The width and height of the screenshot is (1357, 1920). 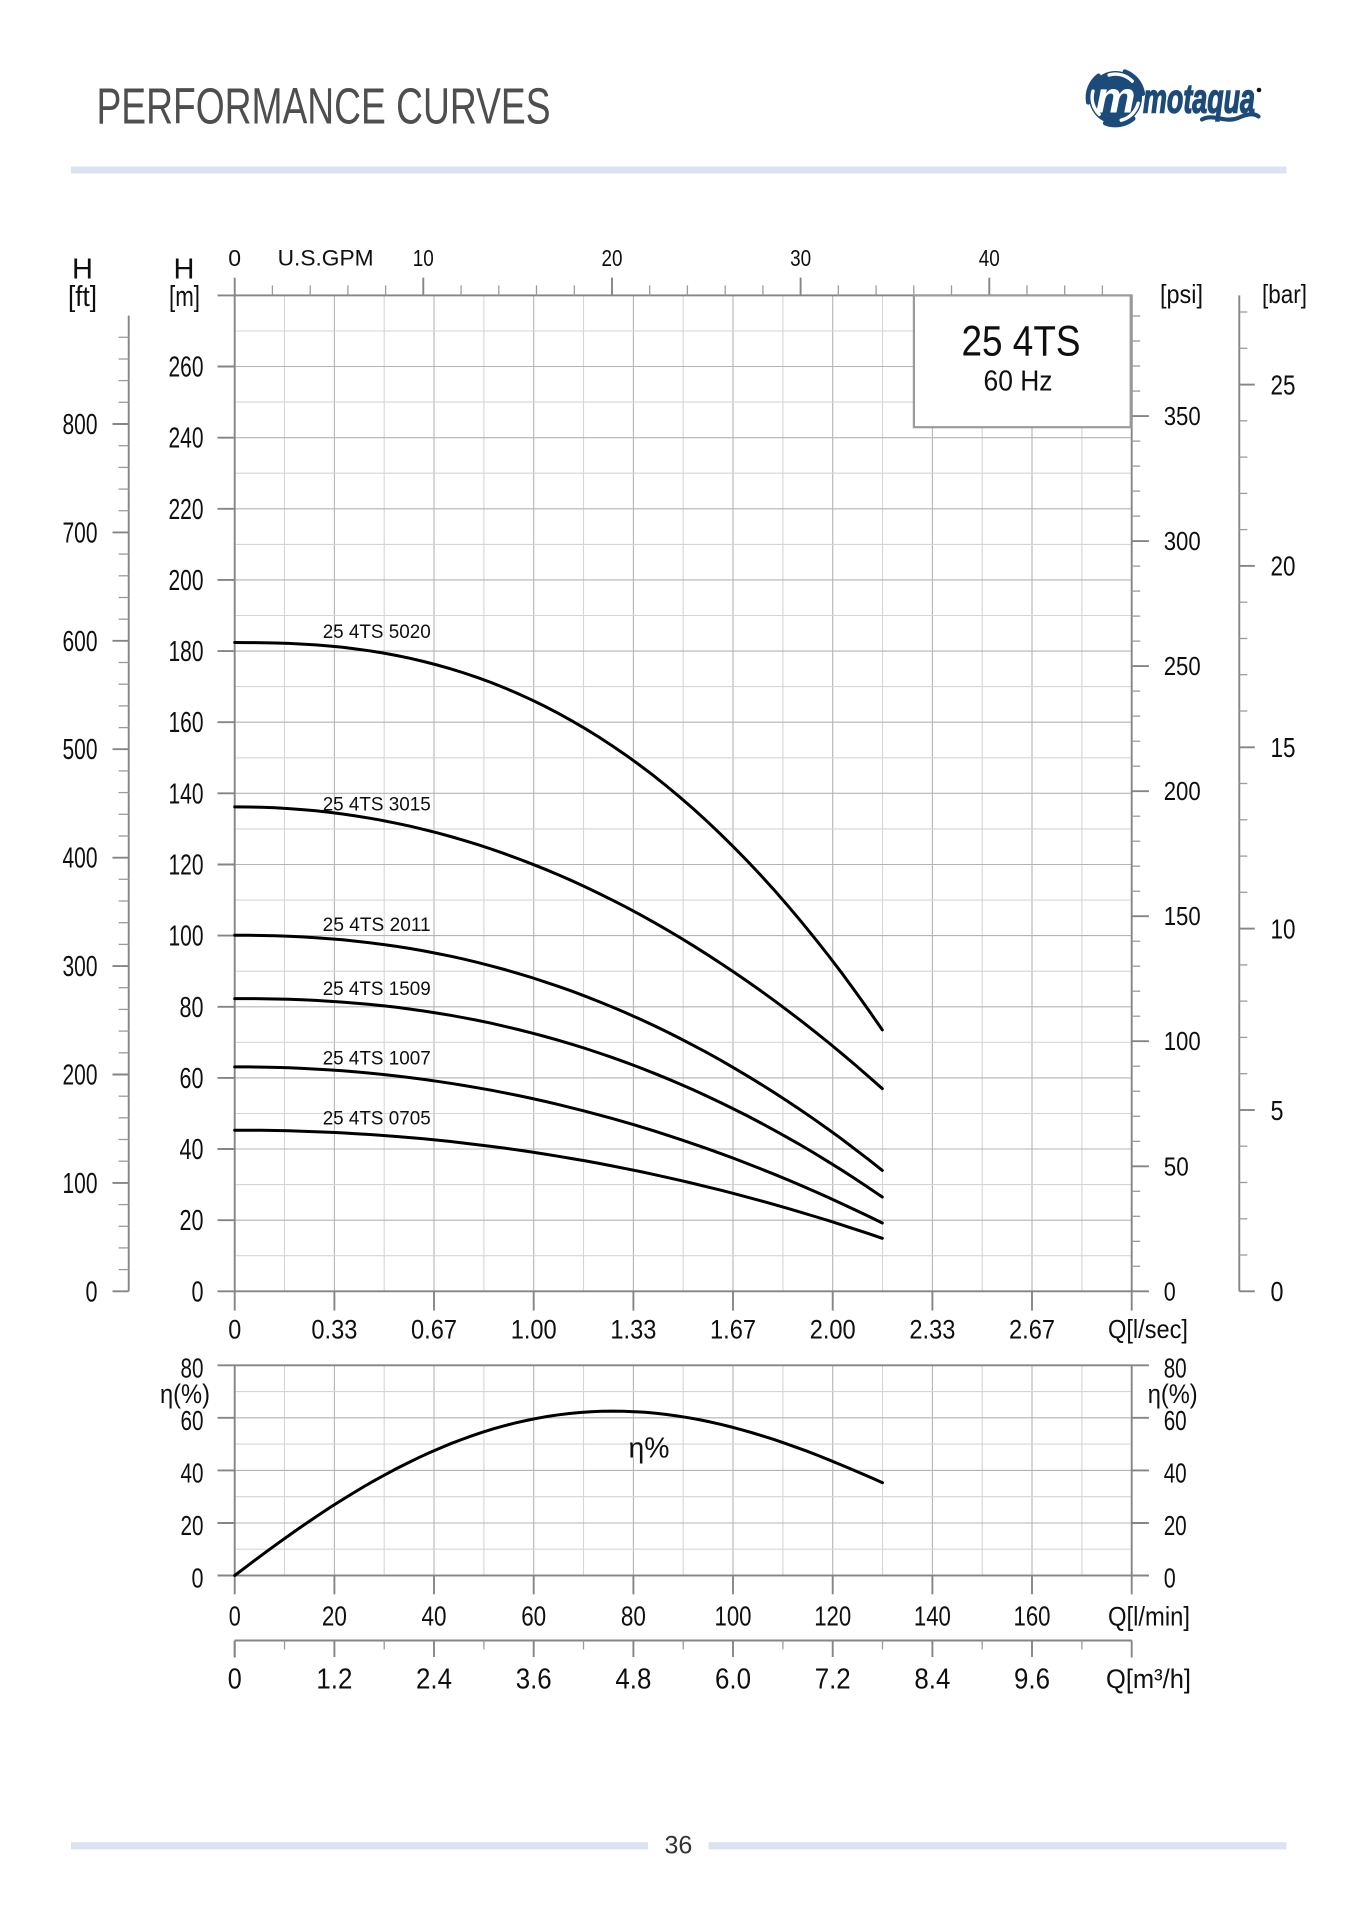 What do you see at coordinates (1021, 342) in the screenshot?
I see `svg-text: 25 4TS` at bounding box center [1021, 342].